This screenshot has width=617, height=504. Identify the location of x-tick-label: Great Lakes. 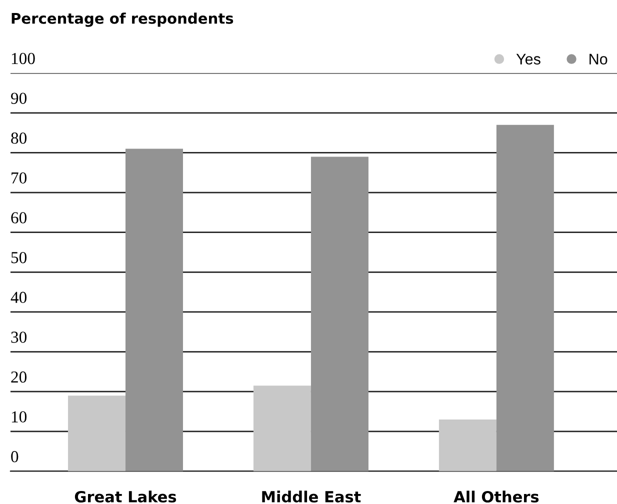
(125, 496).